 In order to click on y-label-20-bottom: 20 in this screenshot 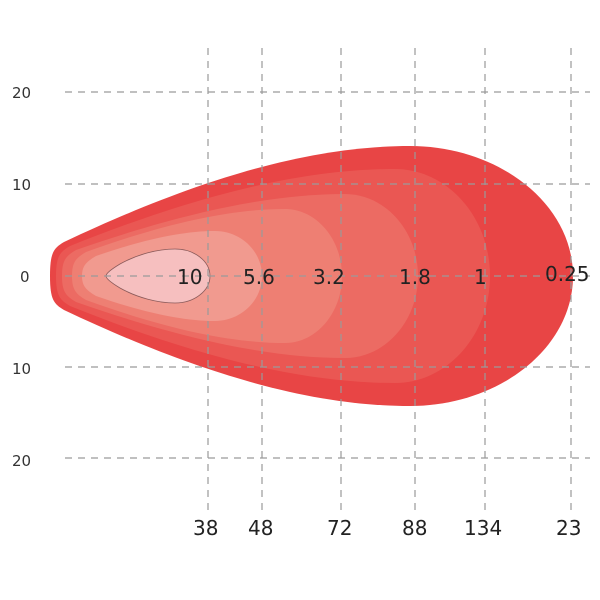, I will do `click(21, 461)`.